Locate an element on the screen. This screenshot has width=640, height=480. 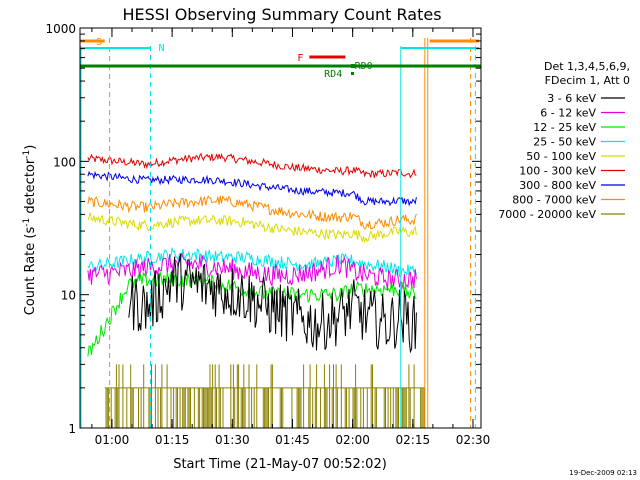
x-tick-label: 02:00 is located at coordinates (352, 440).